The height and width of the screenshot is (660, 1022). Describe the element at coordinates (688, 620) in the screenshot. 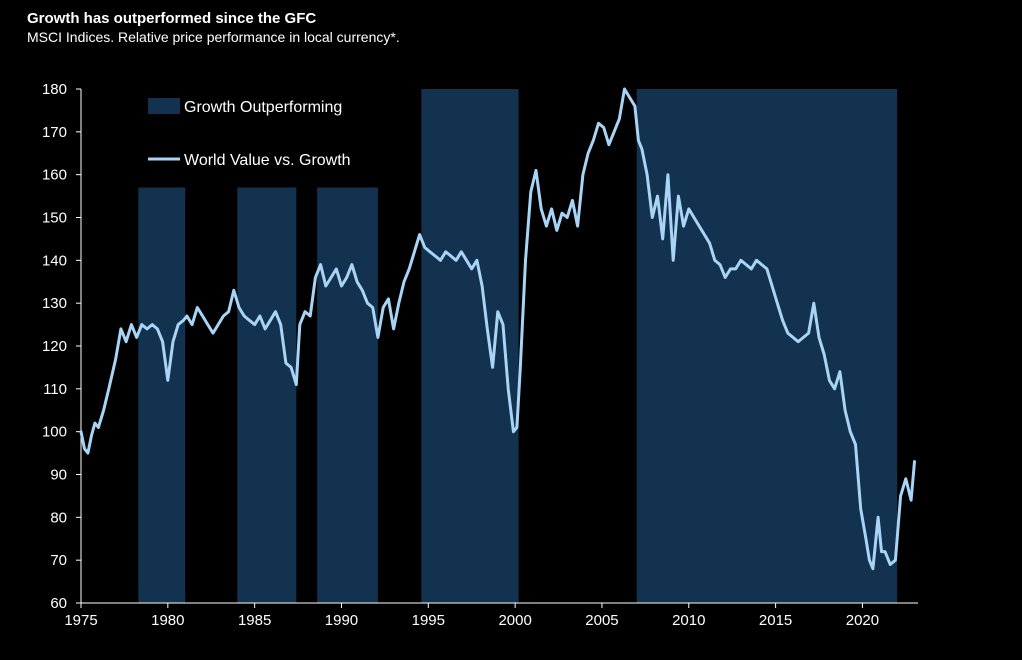

I see `x-tick-label: 2010` at that location.